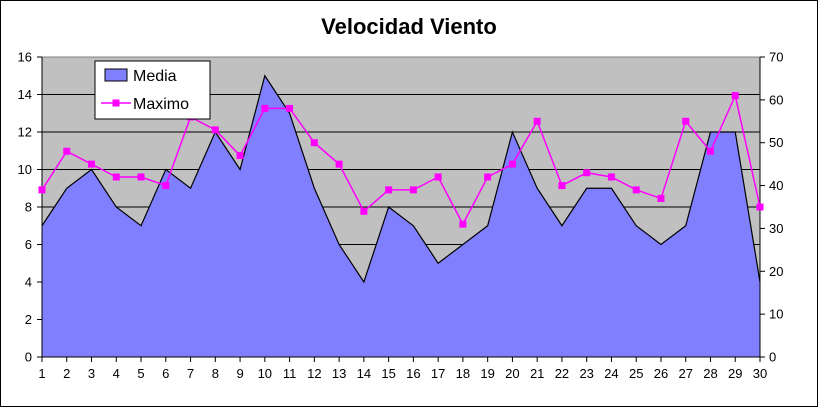 This screenshot has width=818, height=407. I want to click on x-tick-label: 18, so click(463, 373).